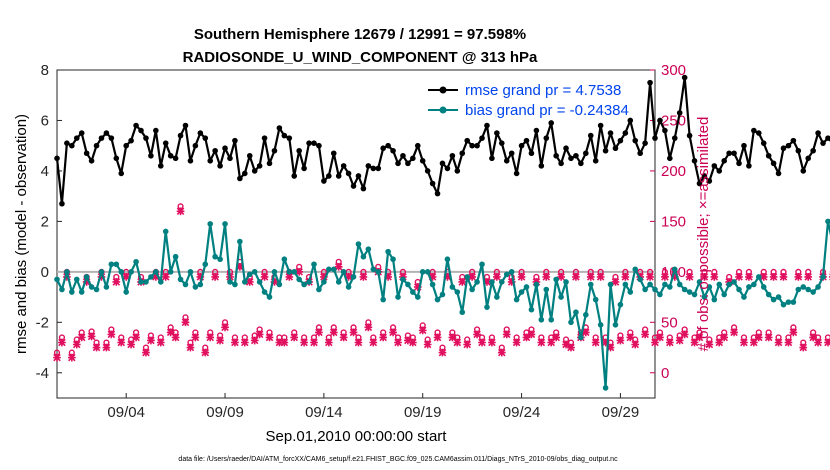 The height and width of the screenshot is (470, 830). What do you see at coordinates (547, 110) in the screenshot?
I see `legend-bias-label: bias grand pr = -0.24384` at bounding box center [547, 110].